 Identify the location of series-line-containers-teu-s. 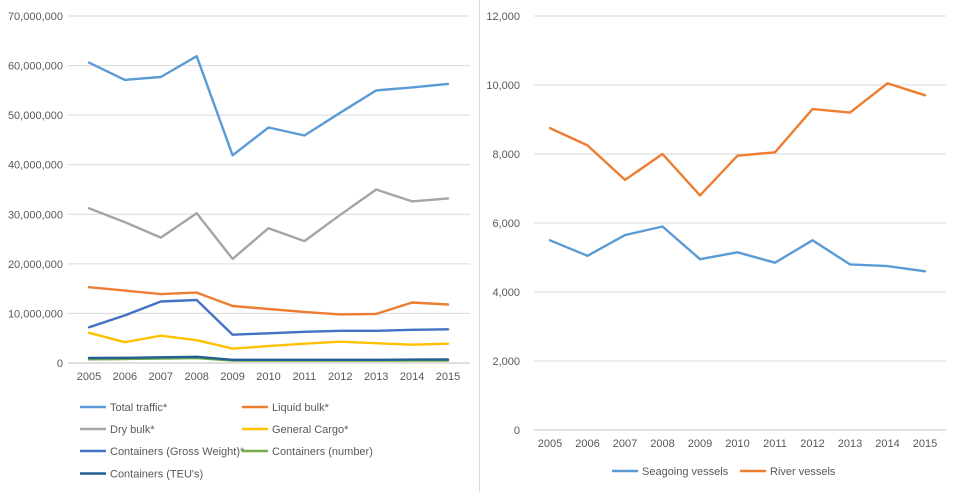
(268, 358).